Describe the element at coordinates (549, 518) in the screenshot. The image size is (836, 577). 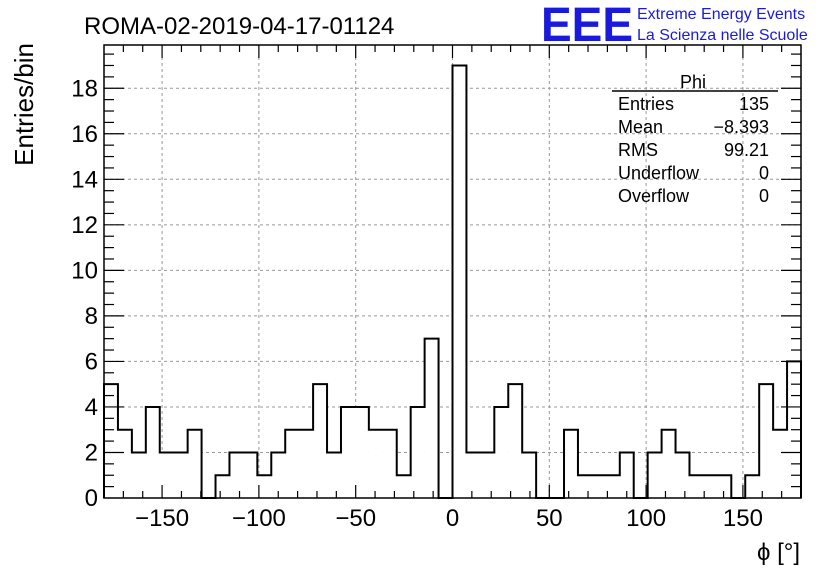
I see `x-tick-label: 50` at that location.